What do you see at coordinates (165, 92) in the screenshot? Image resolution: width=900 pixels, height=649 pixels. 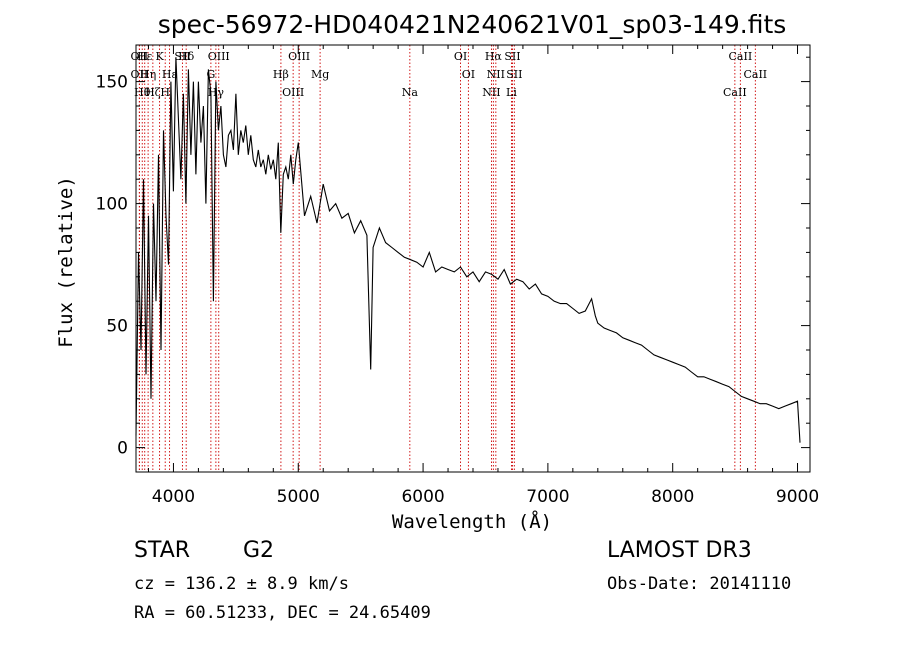 I see `line-label-7: H` at bounding box center [165, 92].